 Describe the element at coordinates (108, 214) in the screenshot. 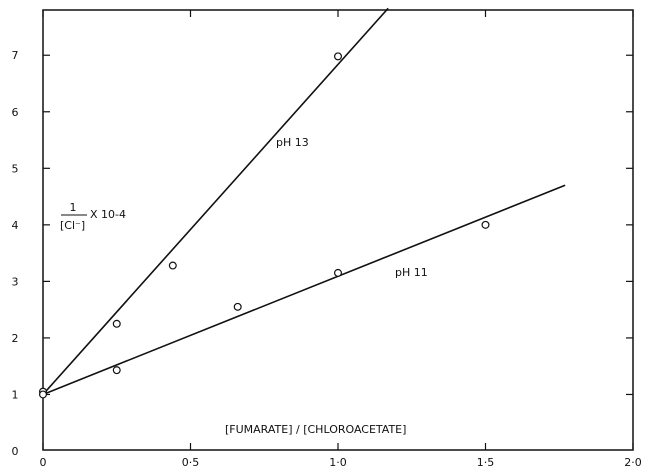

I see `y-label-multiplier: X 10-4` at that location.